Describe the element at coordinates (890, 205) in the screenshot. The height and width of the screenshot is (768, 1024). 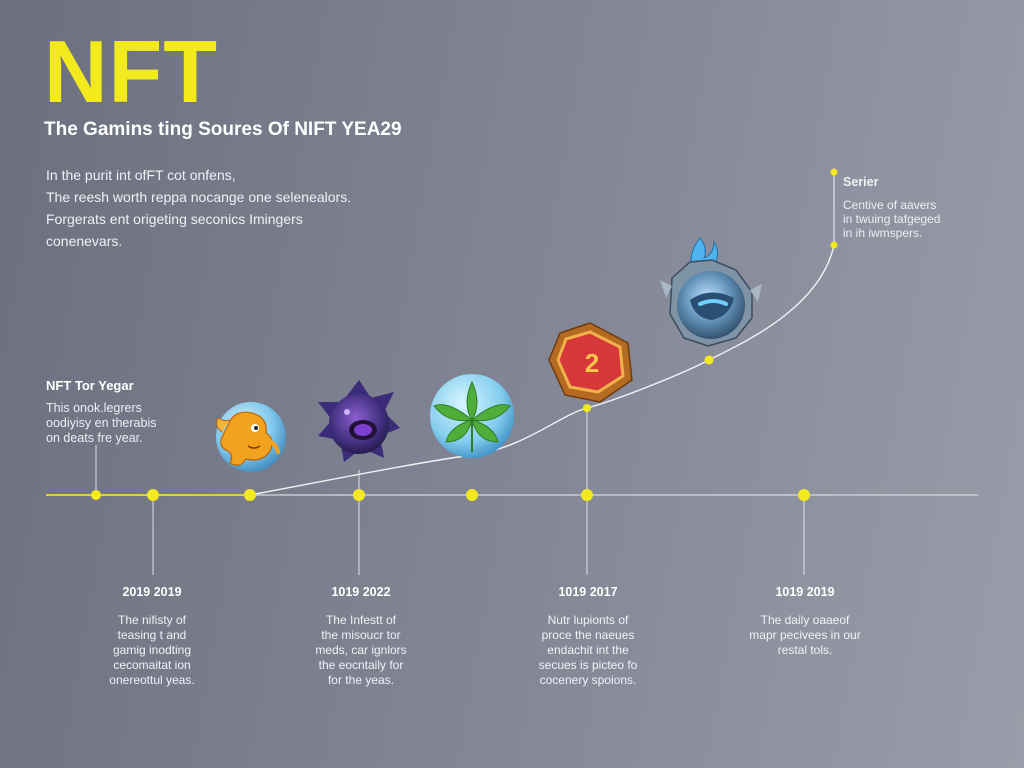
I see `right-note-line: Centive of aavers` at that location.